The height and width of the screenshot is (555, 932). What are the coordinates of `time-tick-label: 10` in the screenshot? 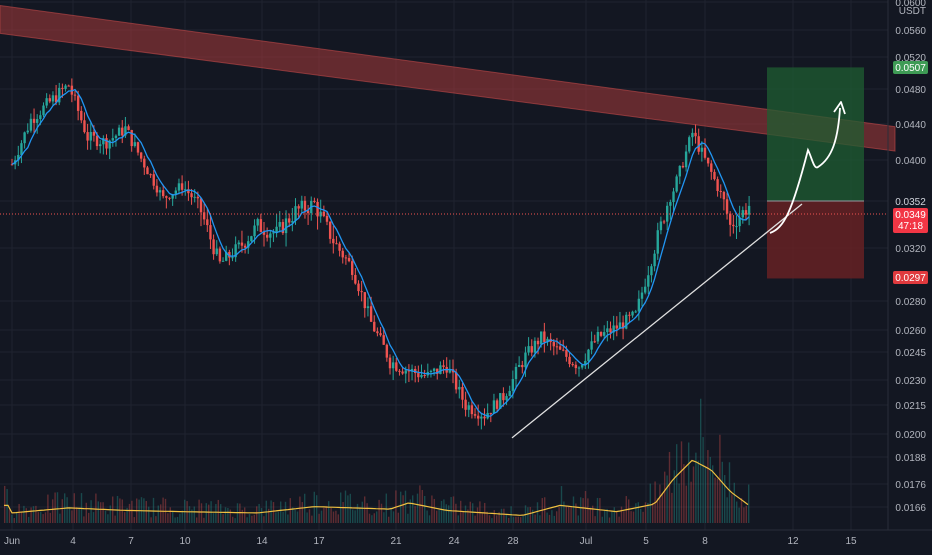 It's located at (185, 541).